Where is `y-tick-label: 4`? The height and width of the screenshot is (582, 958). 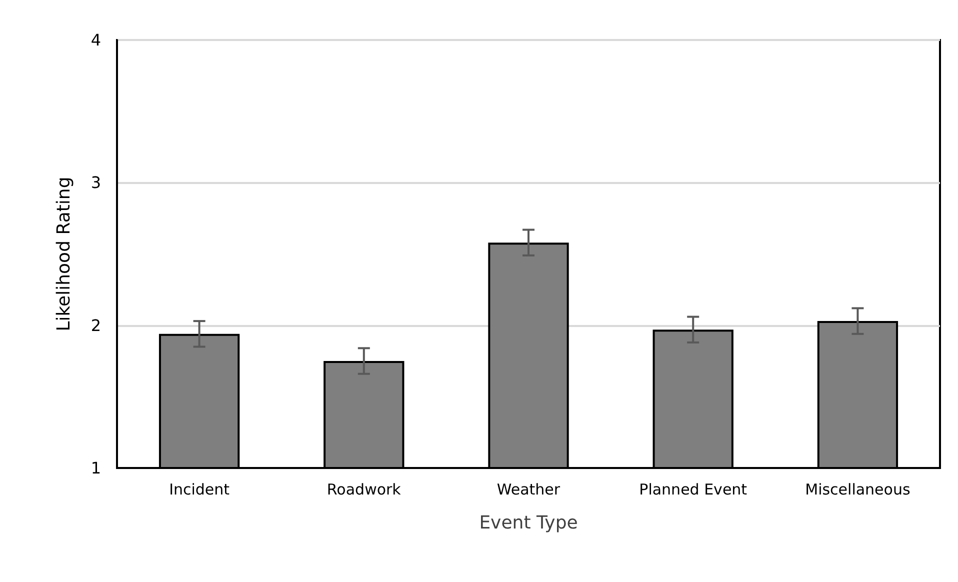
y-tick-label: 4 is located at coordinates (95, 40).